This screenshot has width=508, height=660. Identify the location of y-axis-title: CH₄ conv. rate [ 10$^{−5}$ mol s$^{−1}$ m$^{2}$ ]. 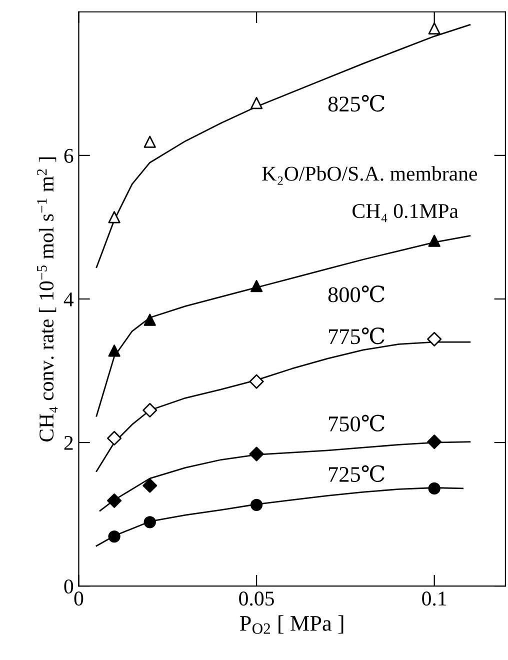
(47, 299).